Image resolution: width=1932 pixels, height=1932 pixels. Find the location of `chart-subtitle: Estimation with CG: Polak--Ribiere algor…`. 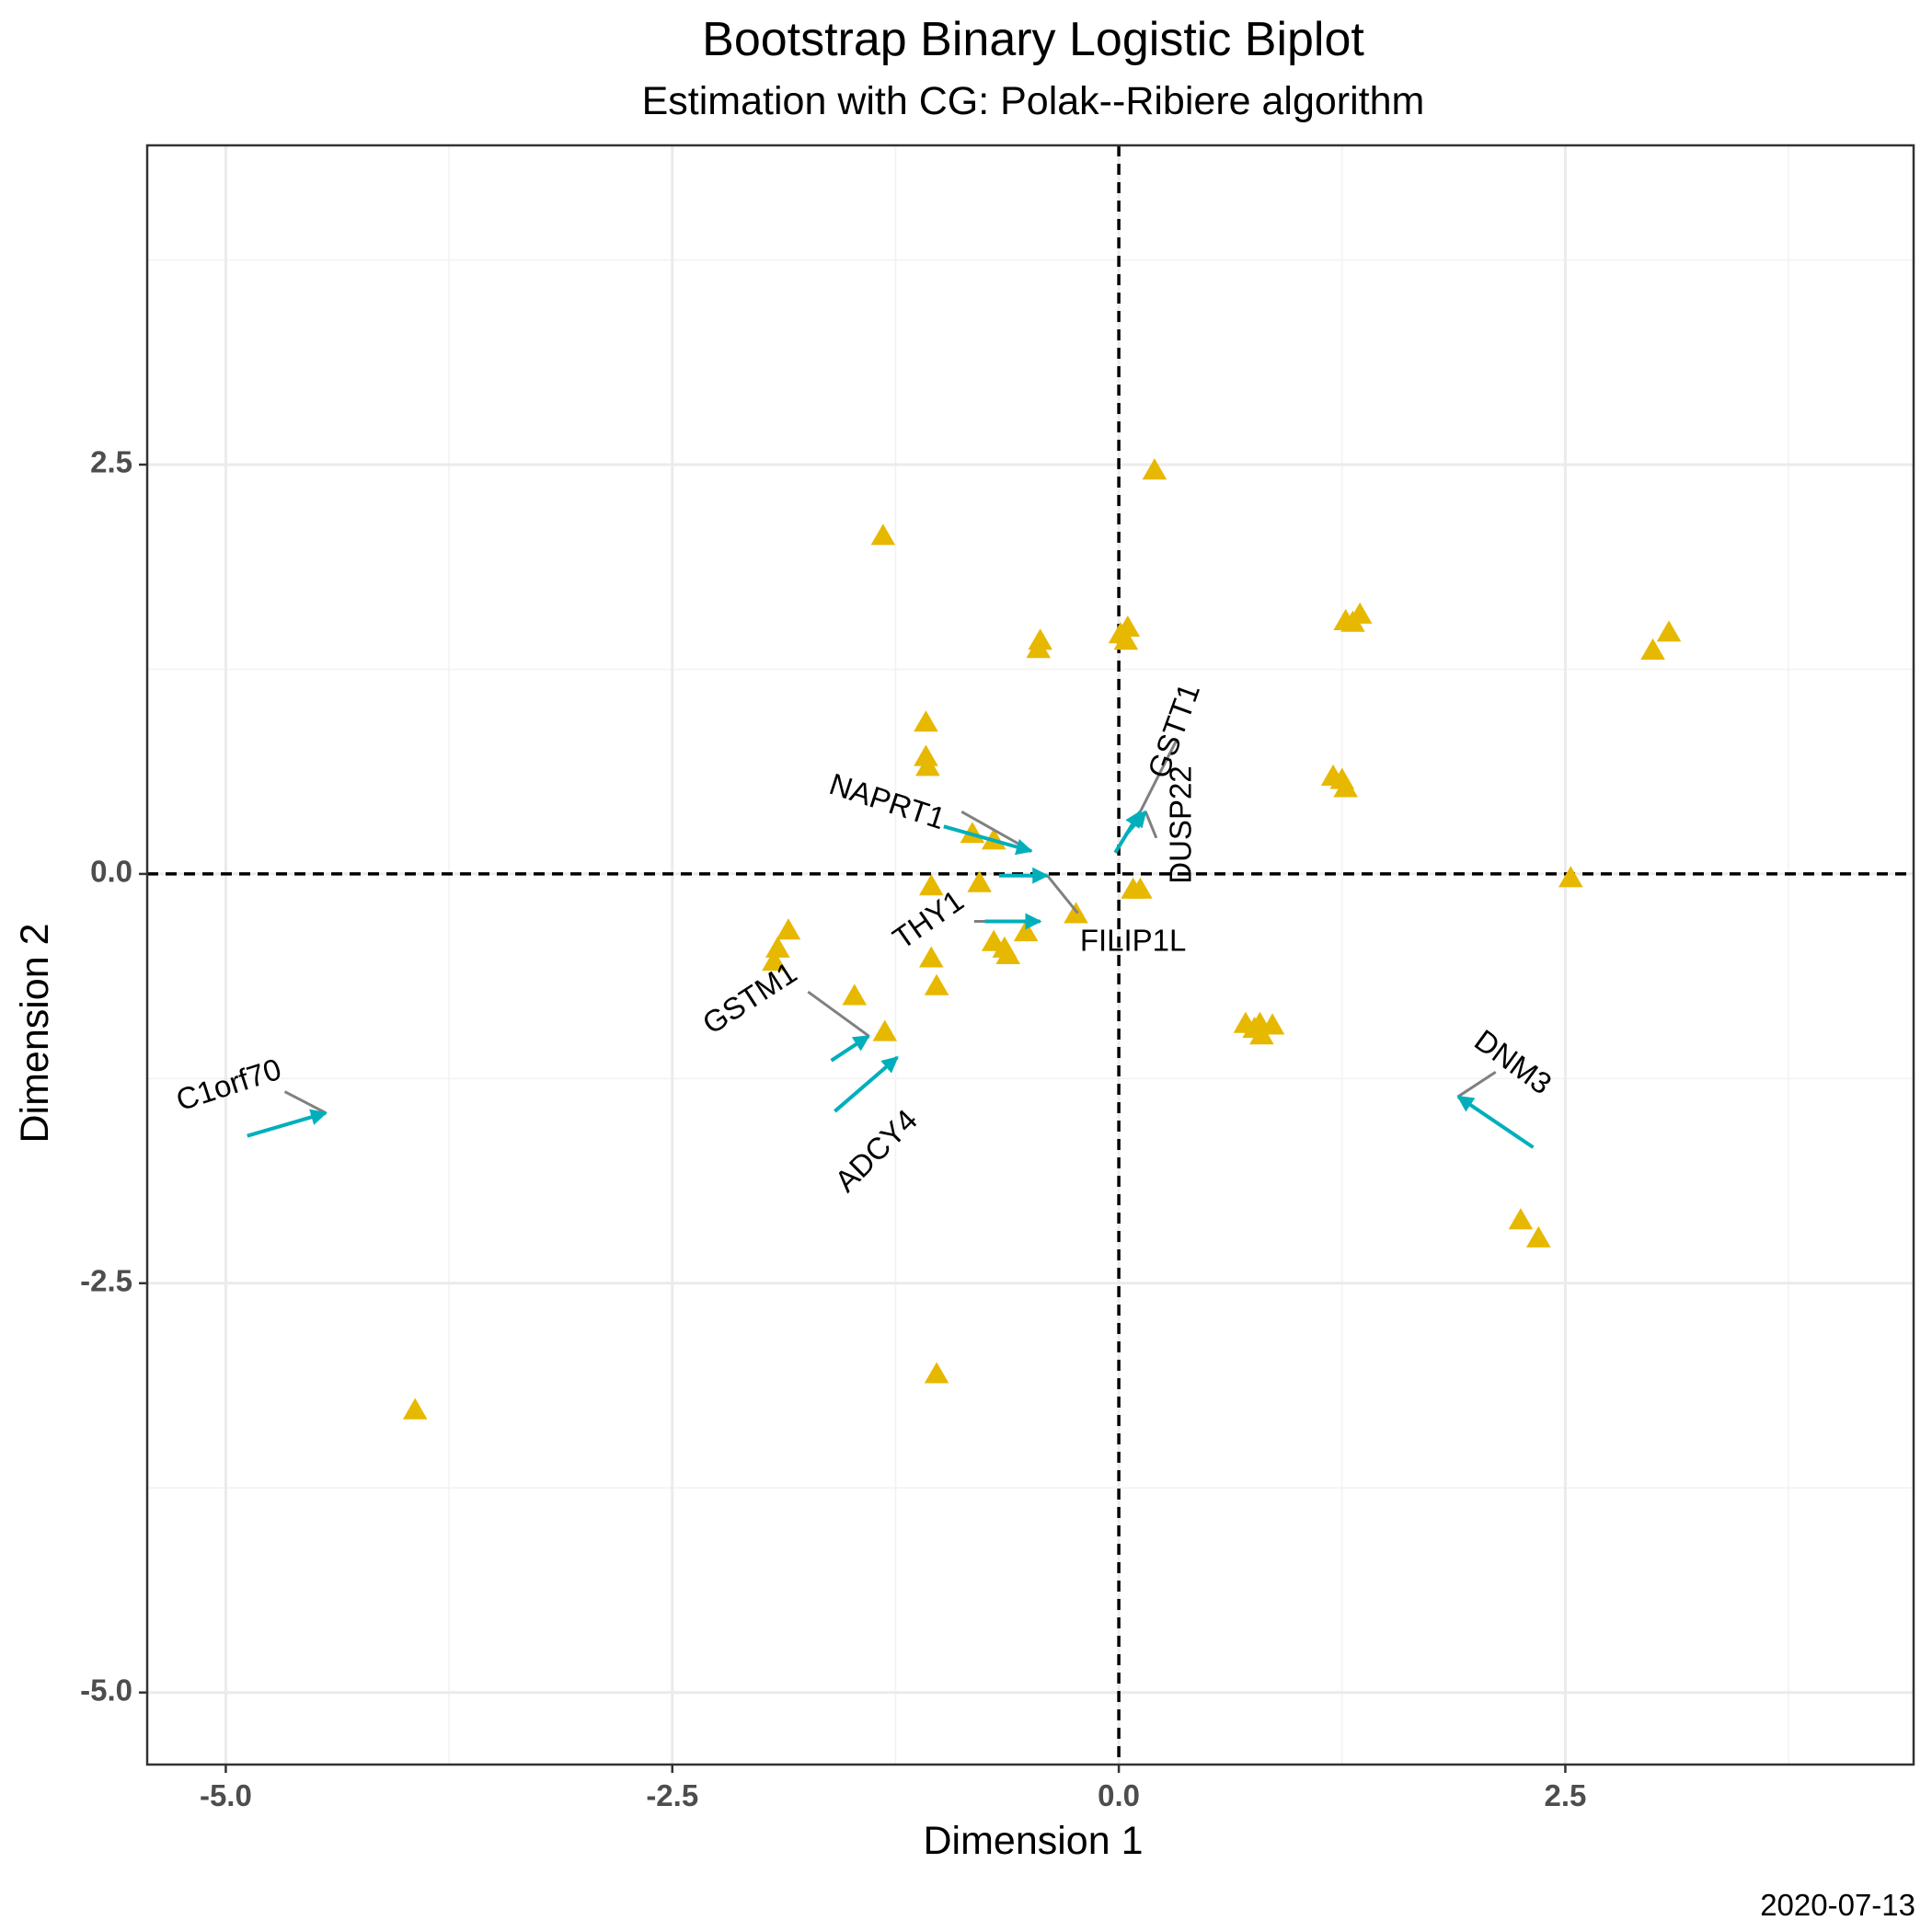

chart-subtitle: Estimation with CG: Polak--Ribiere algor… is located at coordinates (1033, 101).